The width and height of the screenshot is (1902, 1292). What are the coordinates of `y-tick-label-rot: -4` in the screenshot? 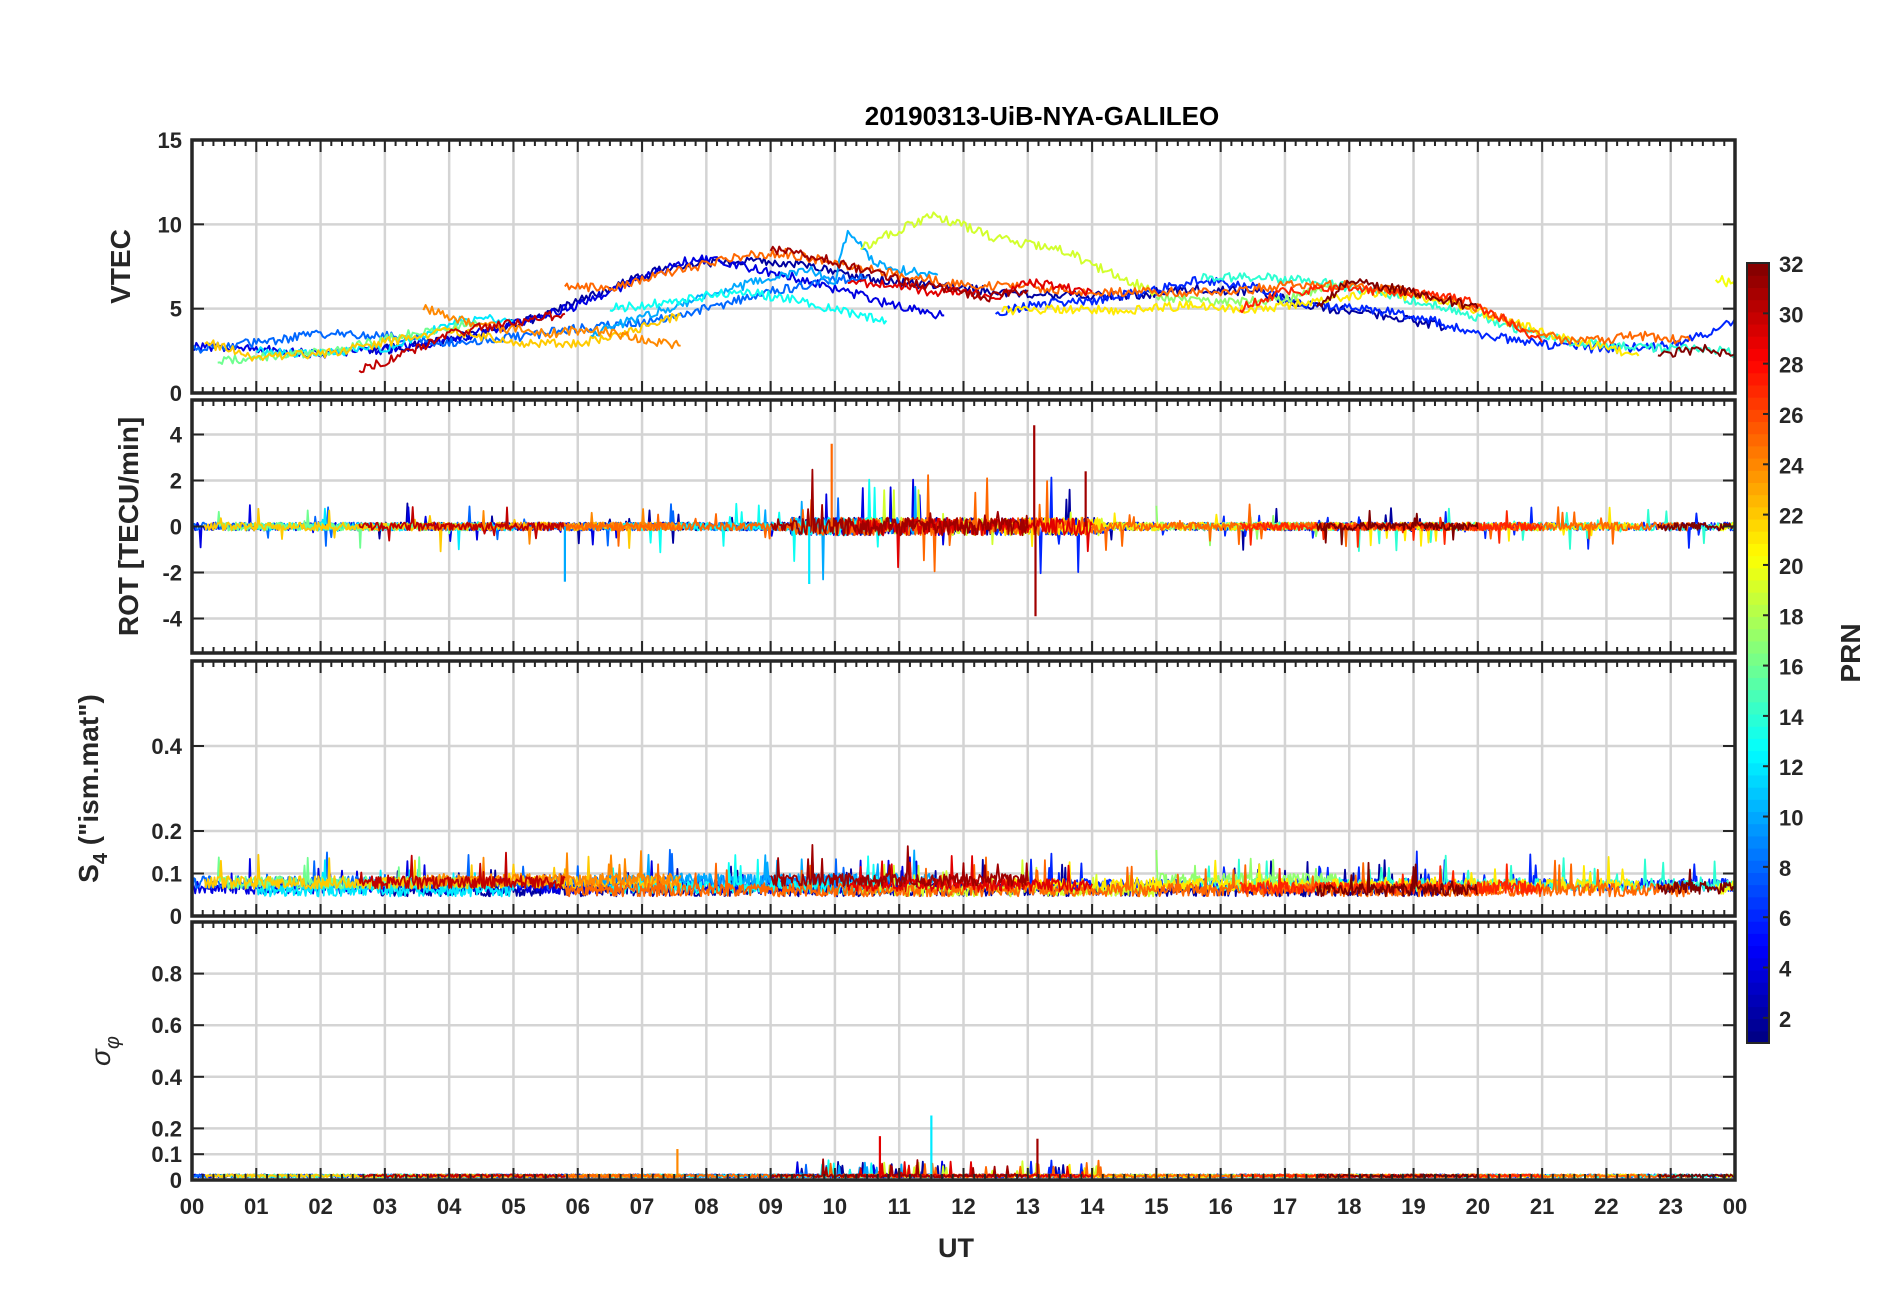 It's located at (172, 619).